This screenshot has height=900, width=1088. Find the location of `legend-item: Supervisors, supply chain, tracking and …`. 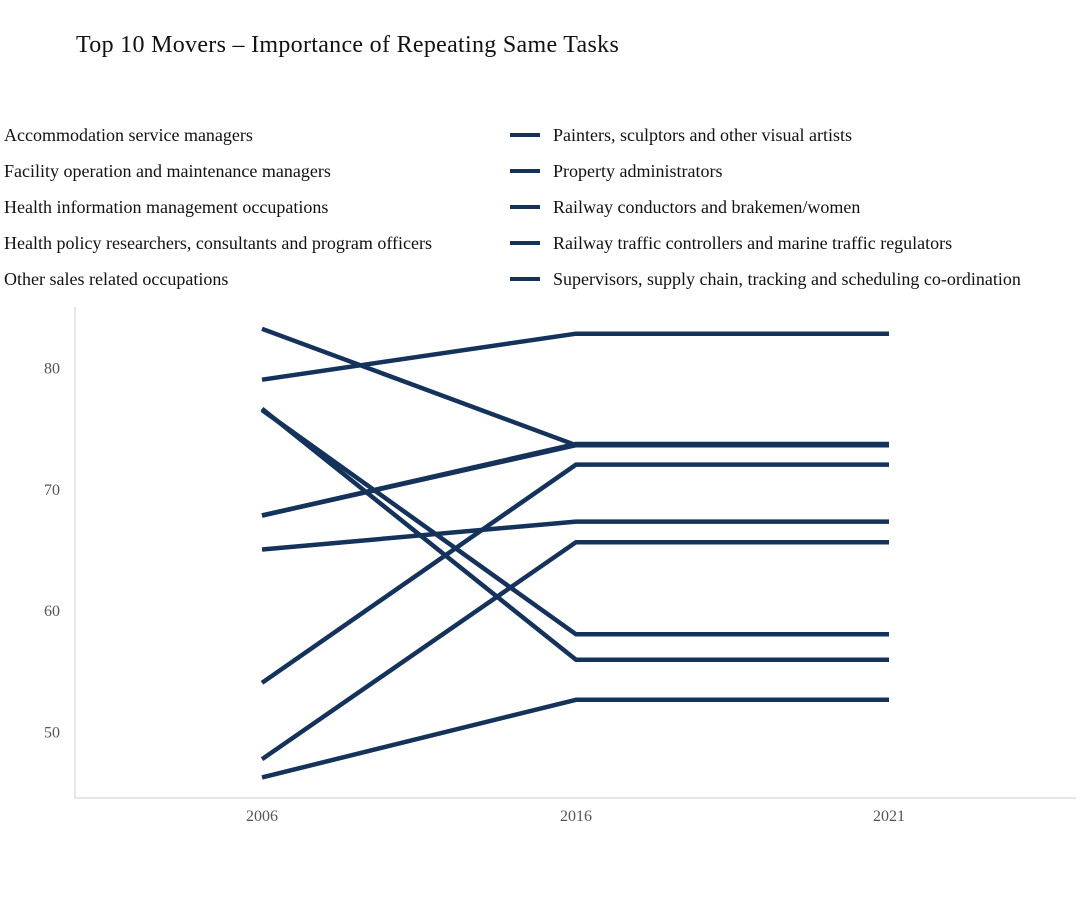

legend-item: Supervisors, supply chain, tracking and … is located at coordinates (544, 279).